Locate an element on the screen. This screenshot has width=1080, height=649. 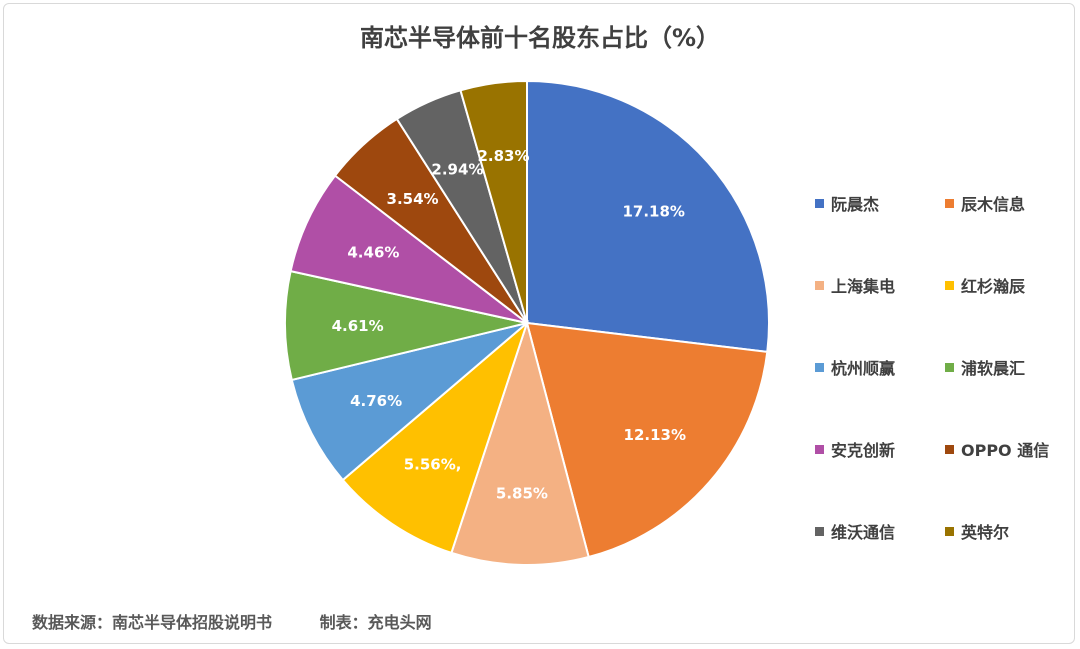
legend-label: 辰木信息 is located at coordinates (993, 204).